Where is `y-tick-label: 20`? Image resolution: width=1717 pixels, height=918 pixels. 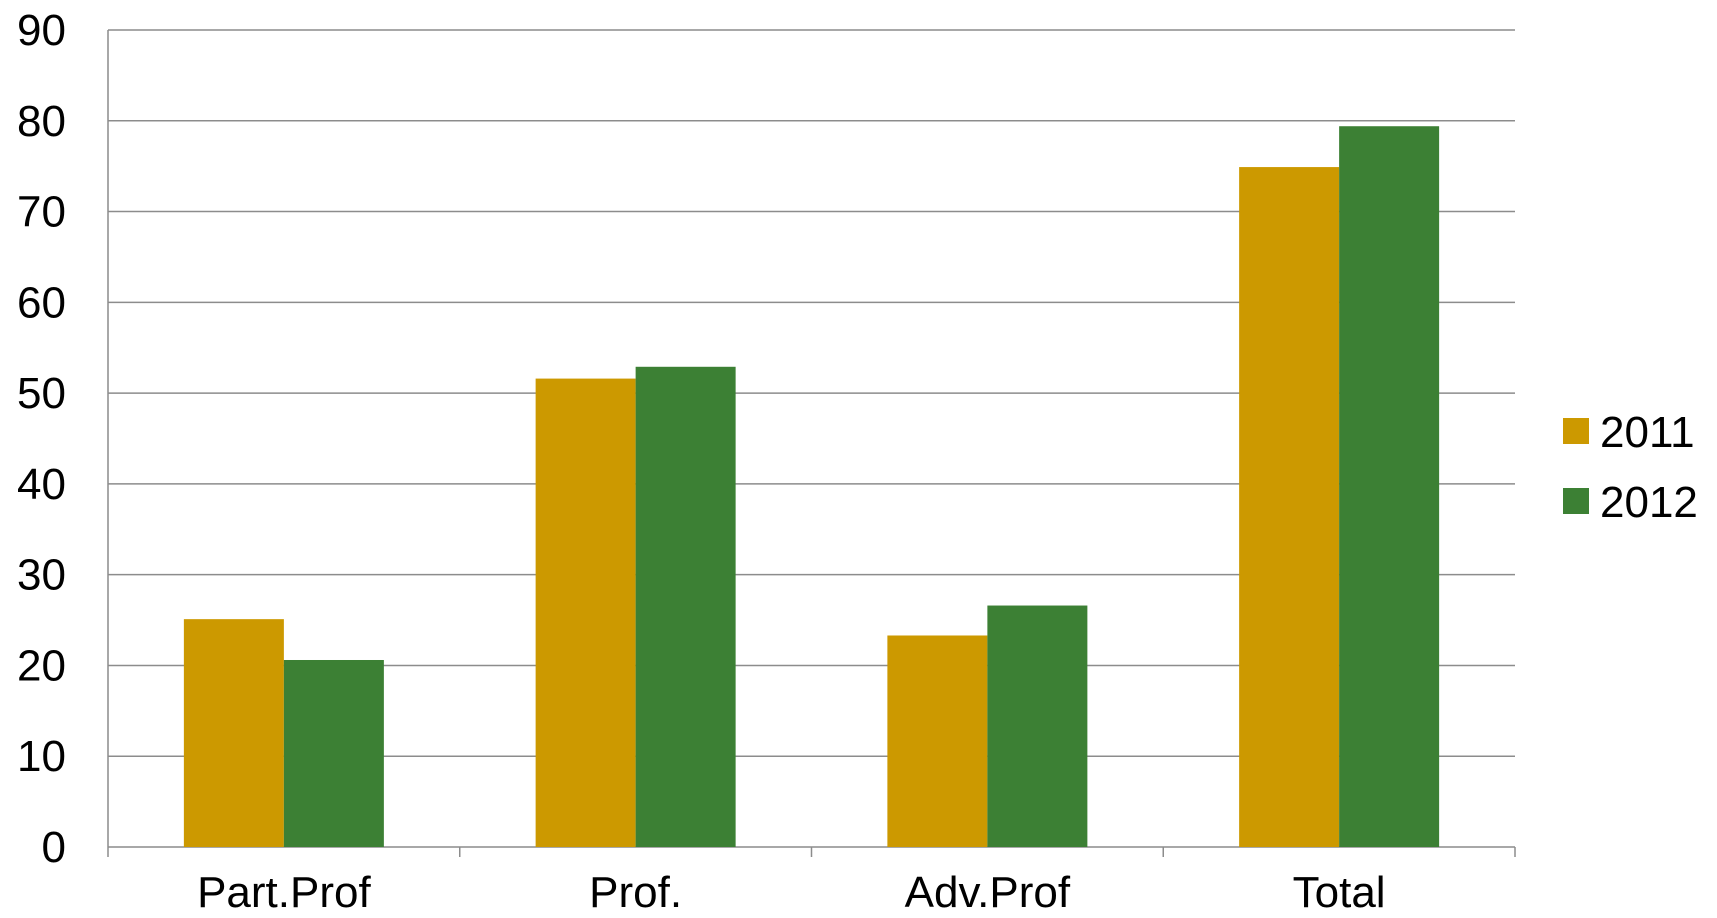
y-tick-label: 20 is located at coordinates (41, 665).